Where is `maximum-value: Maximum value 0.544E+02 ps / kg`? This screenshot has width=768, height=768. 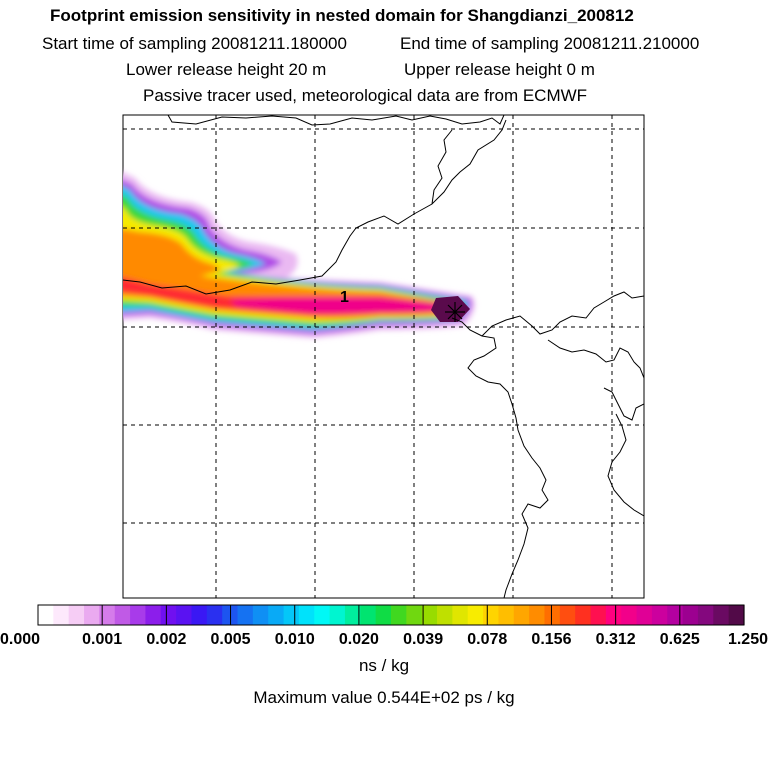
maximum-value: Maximum value 0.544E+02 ps / kg is located at coordinates (384, 697).